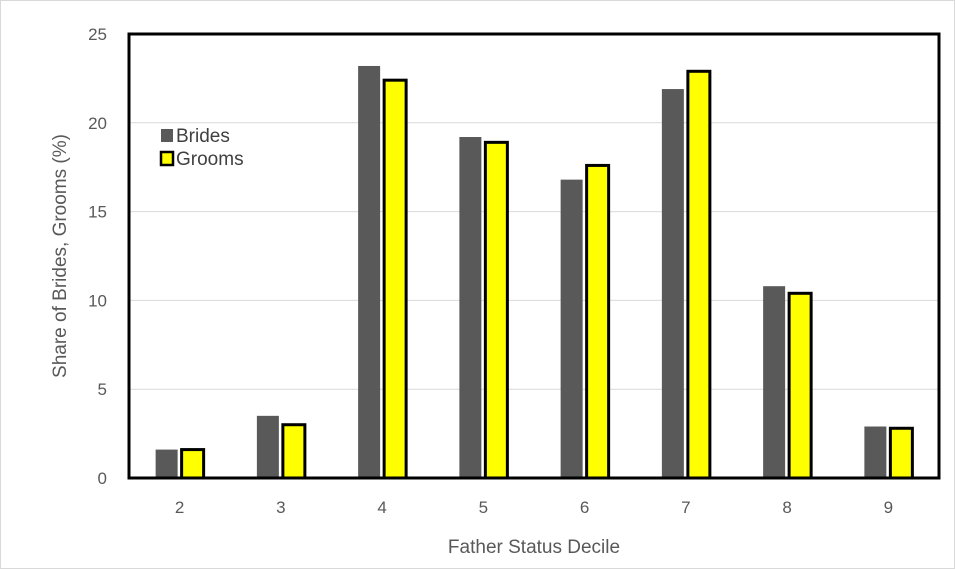 Image resolution: width=955 pixels, height=569 pixels. Describe the element at coordinates (179, 507) in the screenshot. I see `x-tick-label: 2` at that location.